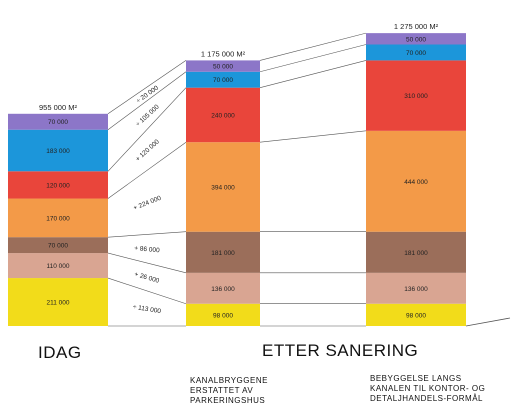  Describe the element at coordinates (416, 26) in the screenshot. I see `column-total-label: 1 275 000 M²` at that location.